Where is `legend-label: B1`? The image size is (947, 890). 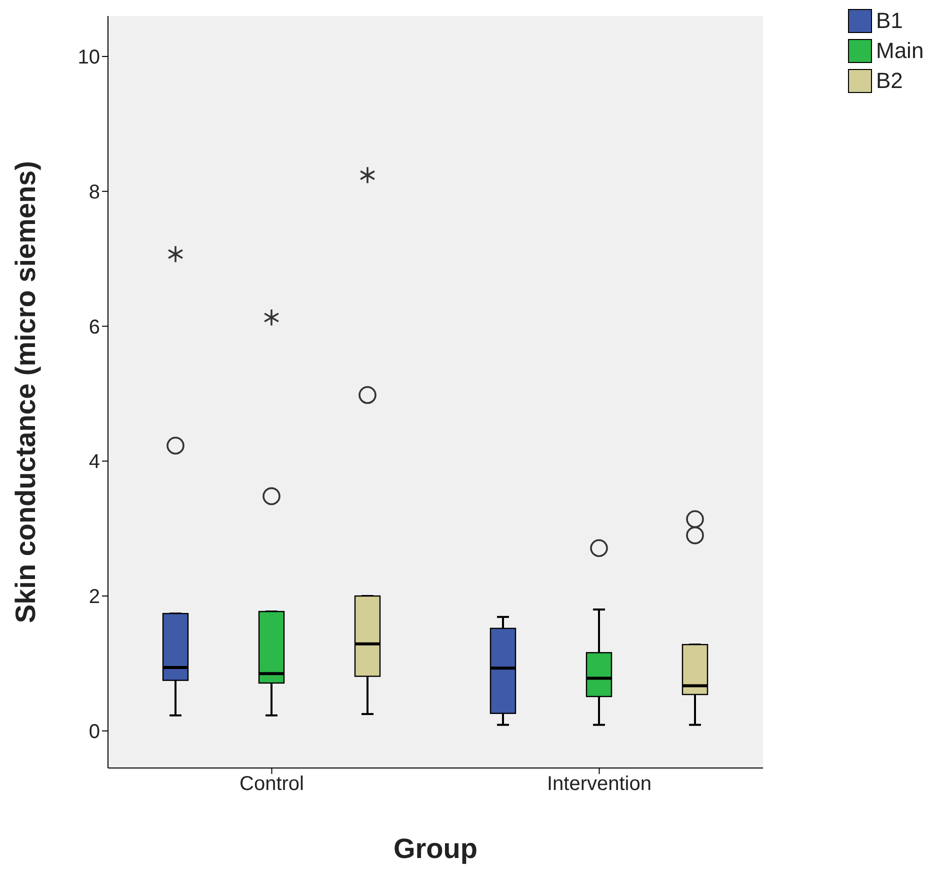
legend-label: B1 is located at coordinates (889, 21).